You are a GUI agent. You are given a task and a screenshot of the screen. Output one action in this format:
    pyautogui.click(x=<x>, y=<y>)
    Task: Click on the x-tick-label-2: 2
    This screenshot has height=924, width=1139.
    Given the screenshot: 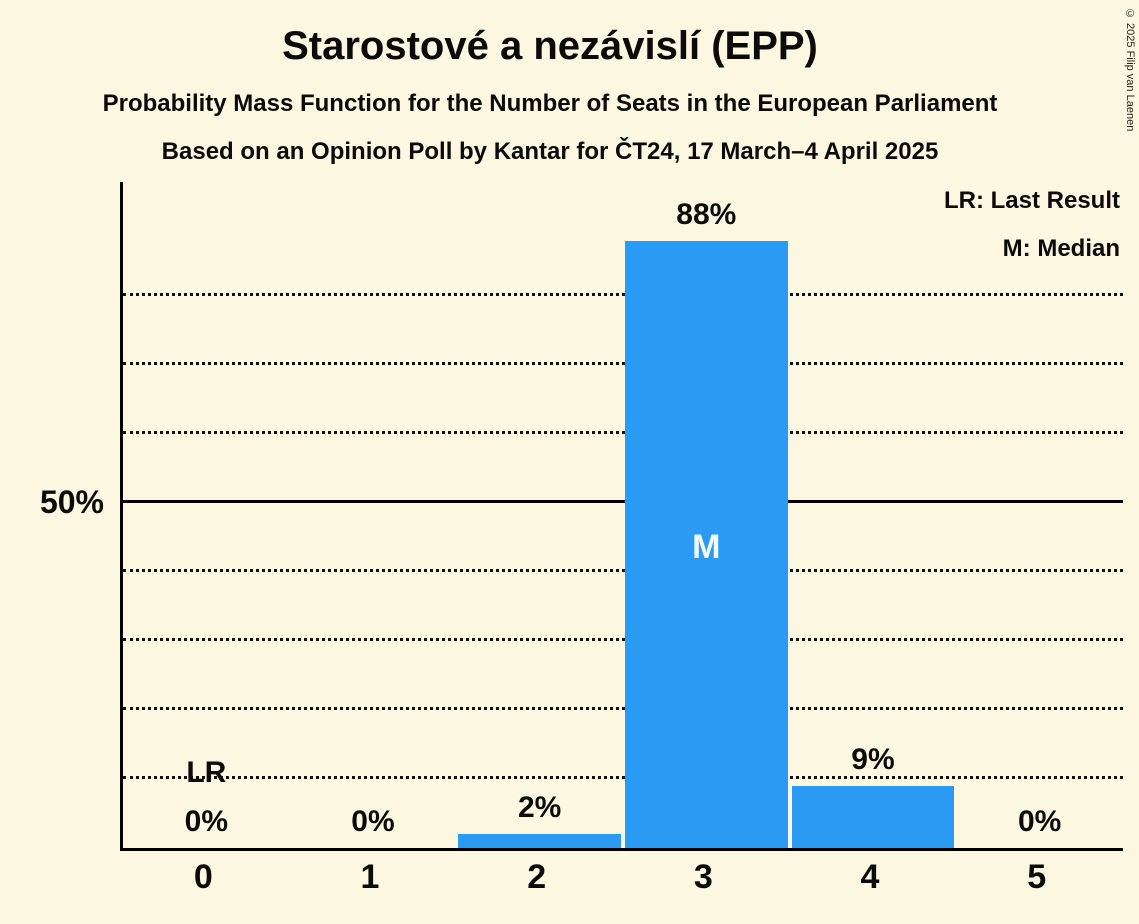 What is the action you would take?
    pyautogui.click(x=537, y=877)
    